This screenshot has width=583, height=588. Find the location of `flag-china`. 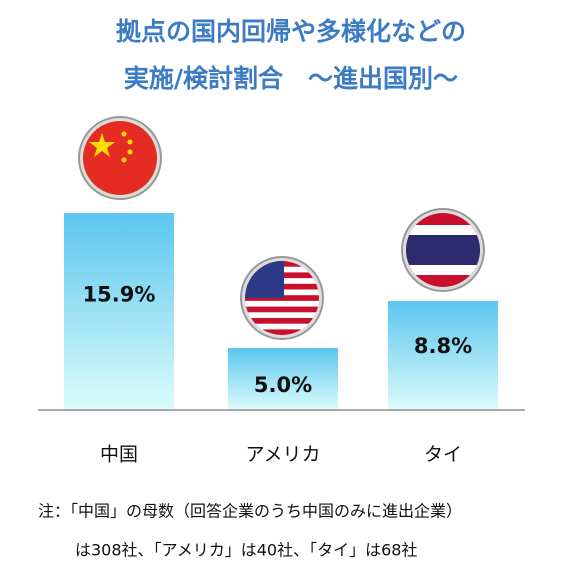

flag-china is located at coordinates (120, 158).